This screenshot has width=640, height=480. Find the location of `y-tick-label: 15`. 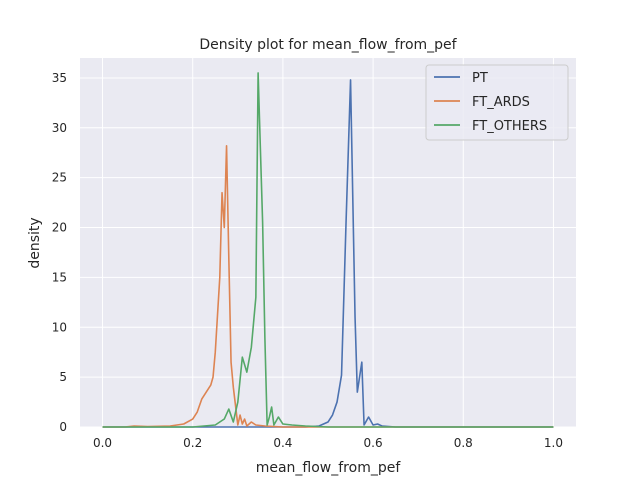

y-tick-label: 15 is located at coordinates (59, 277).